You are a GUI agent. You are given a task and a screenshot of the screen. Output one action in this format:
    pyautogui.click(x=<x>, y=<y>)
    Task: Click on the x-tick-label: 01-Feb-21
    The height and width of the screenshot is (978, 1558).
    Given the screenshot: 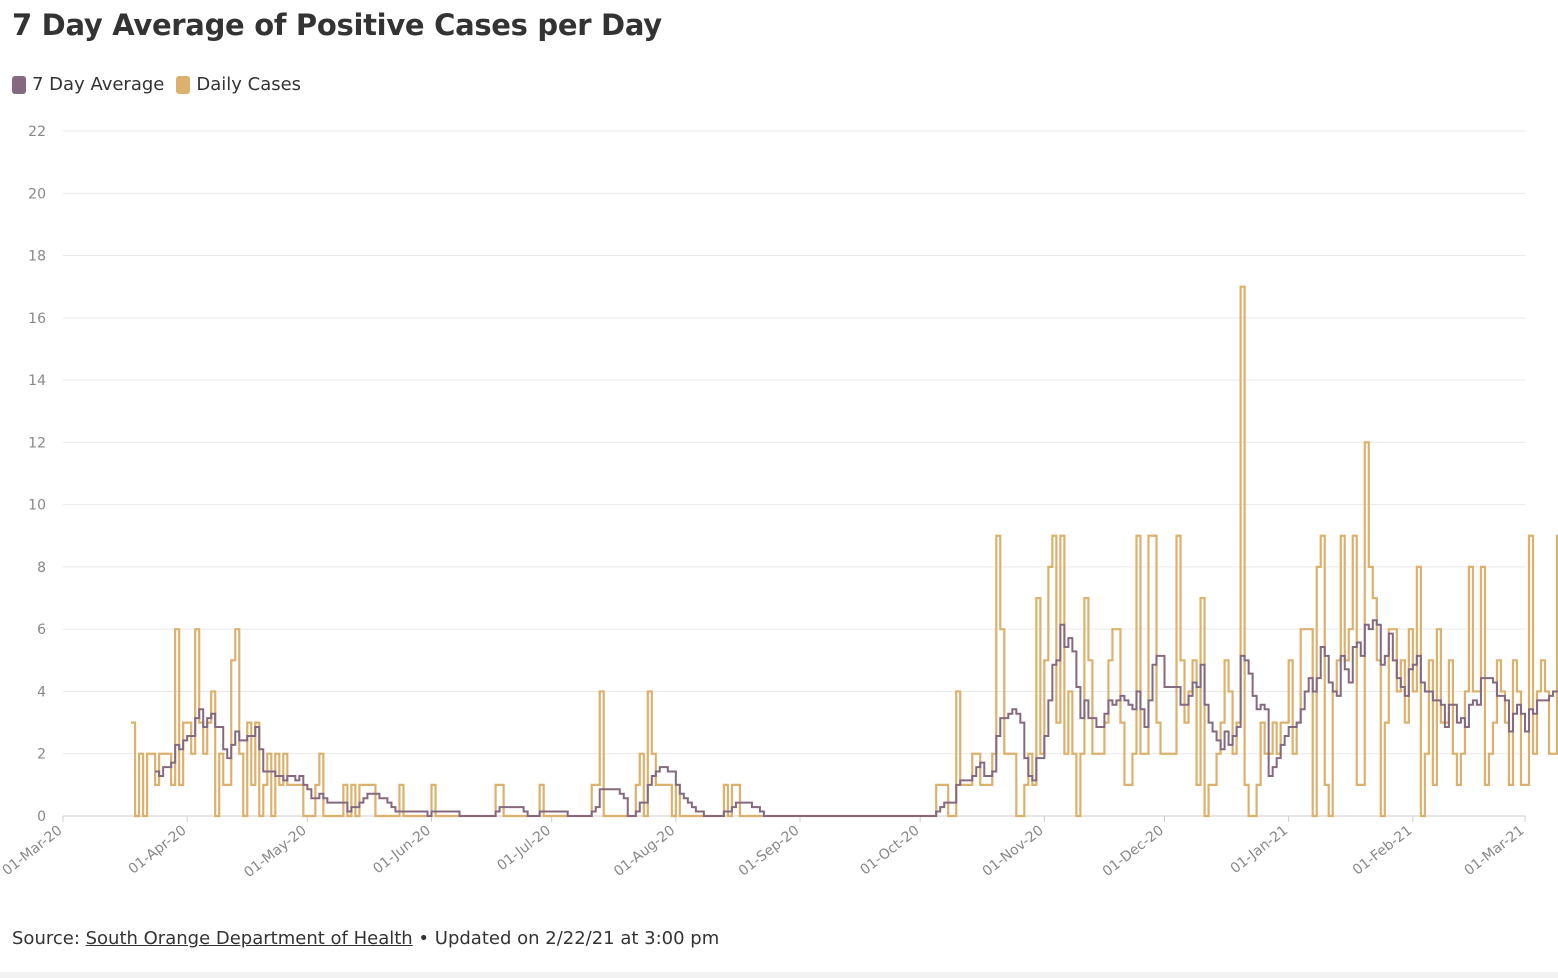 What is the action you would take?
    pyautogui.click(x=1382, y=851)
    